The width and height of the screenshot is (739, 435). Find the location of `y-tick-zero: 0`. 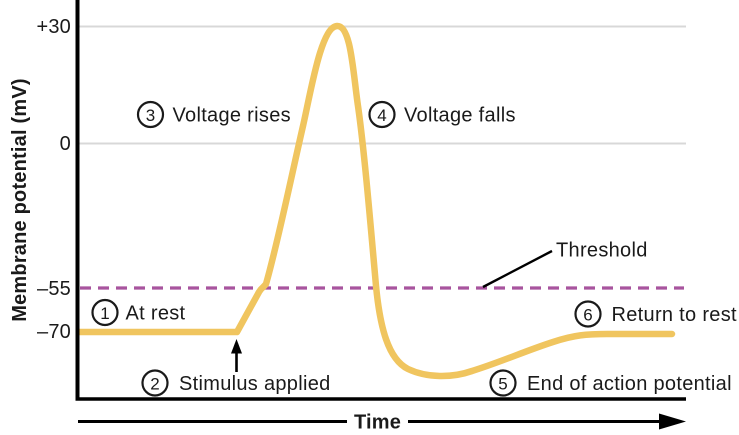

y-tick-zero: 0 is located at coordinates (65, 144).